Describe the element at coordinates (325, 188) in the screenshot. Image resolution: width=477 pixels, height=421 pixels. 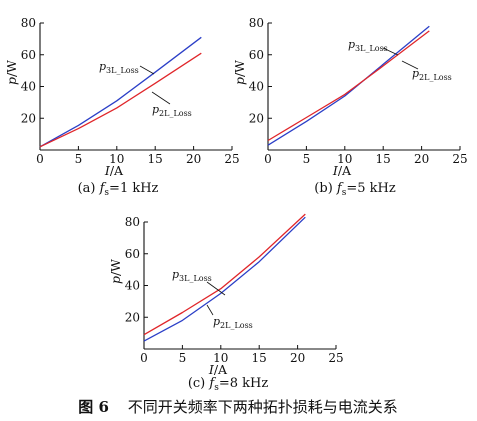
I see `panel-caption-prefix: (b)` at that location.